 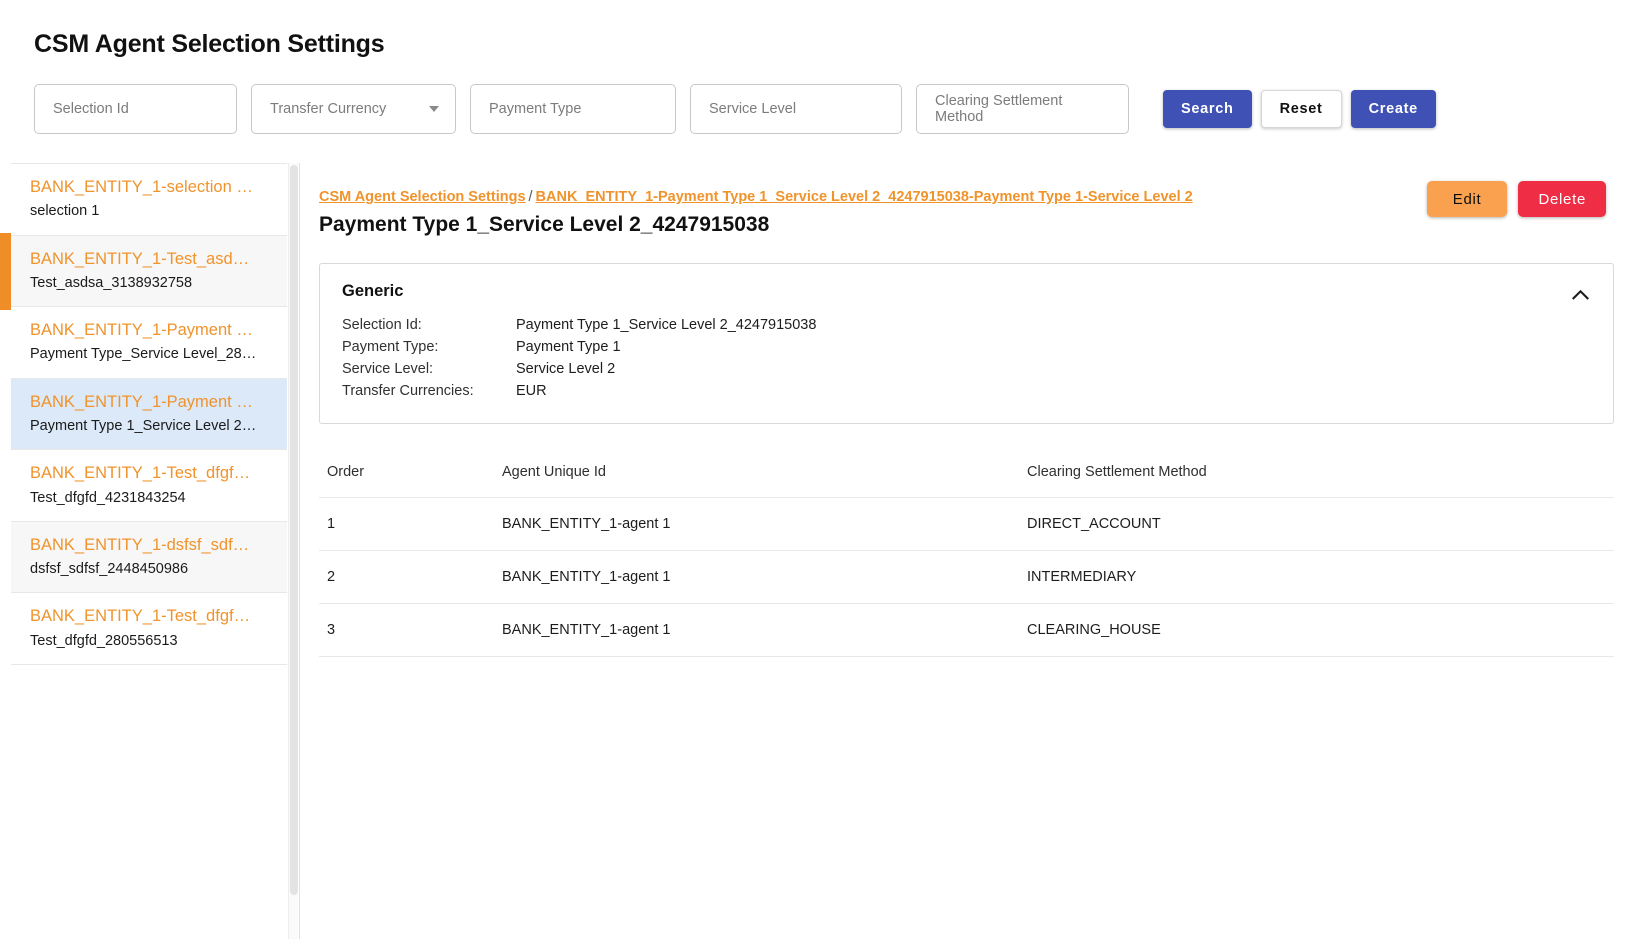 I want to click on payment-type-placeholder: Payment Type, so click(x=535, y=109).